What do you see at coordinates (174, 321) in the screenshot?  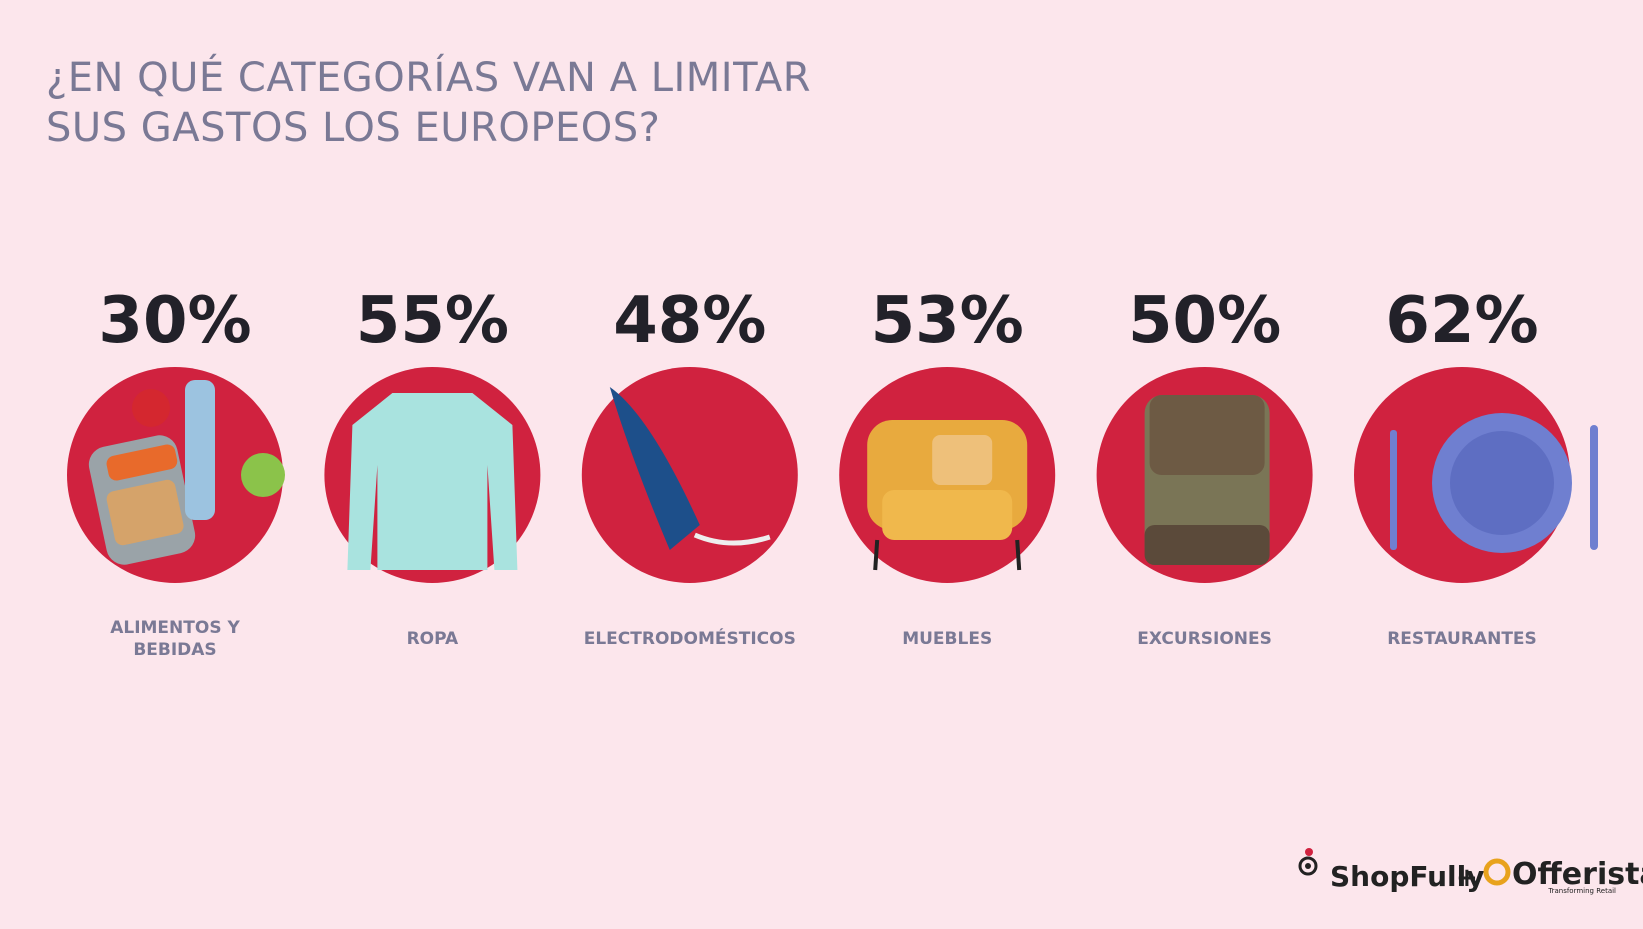 I see `percentage: 30%` at bounding box center [174, 321].